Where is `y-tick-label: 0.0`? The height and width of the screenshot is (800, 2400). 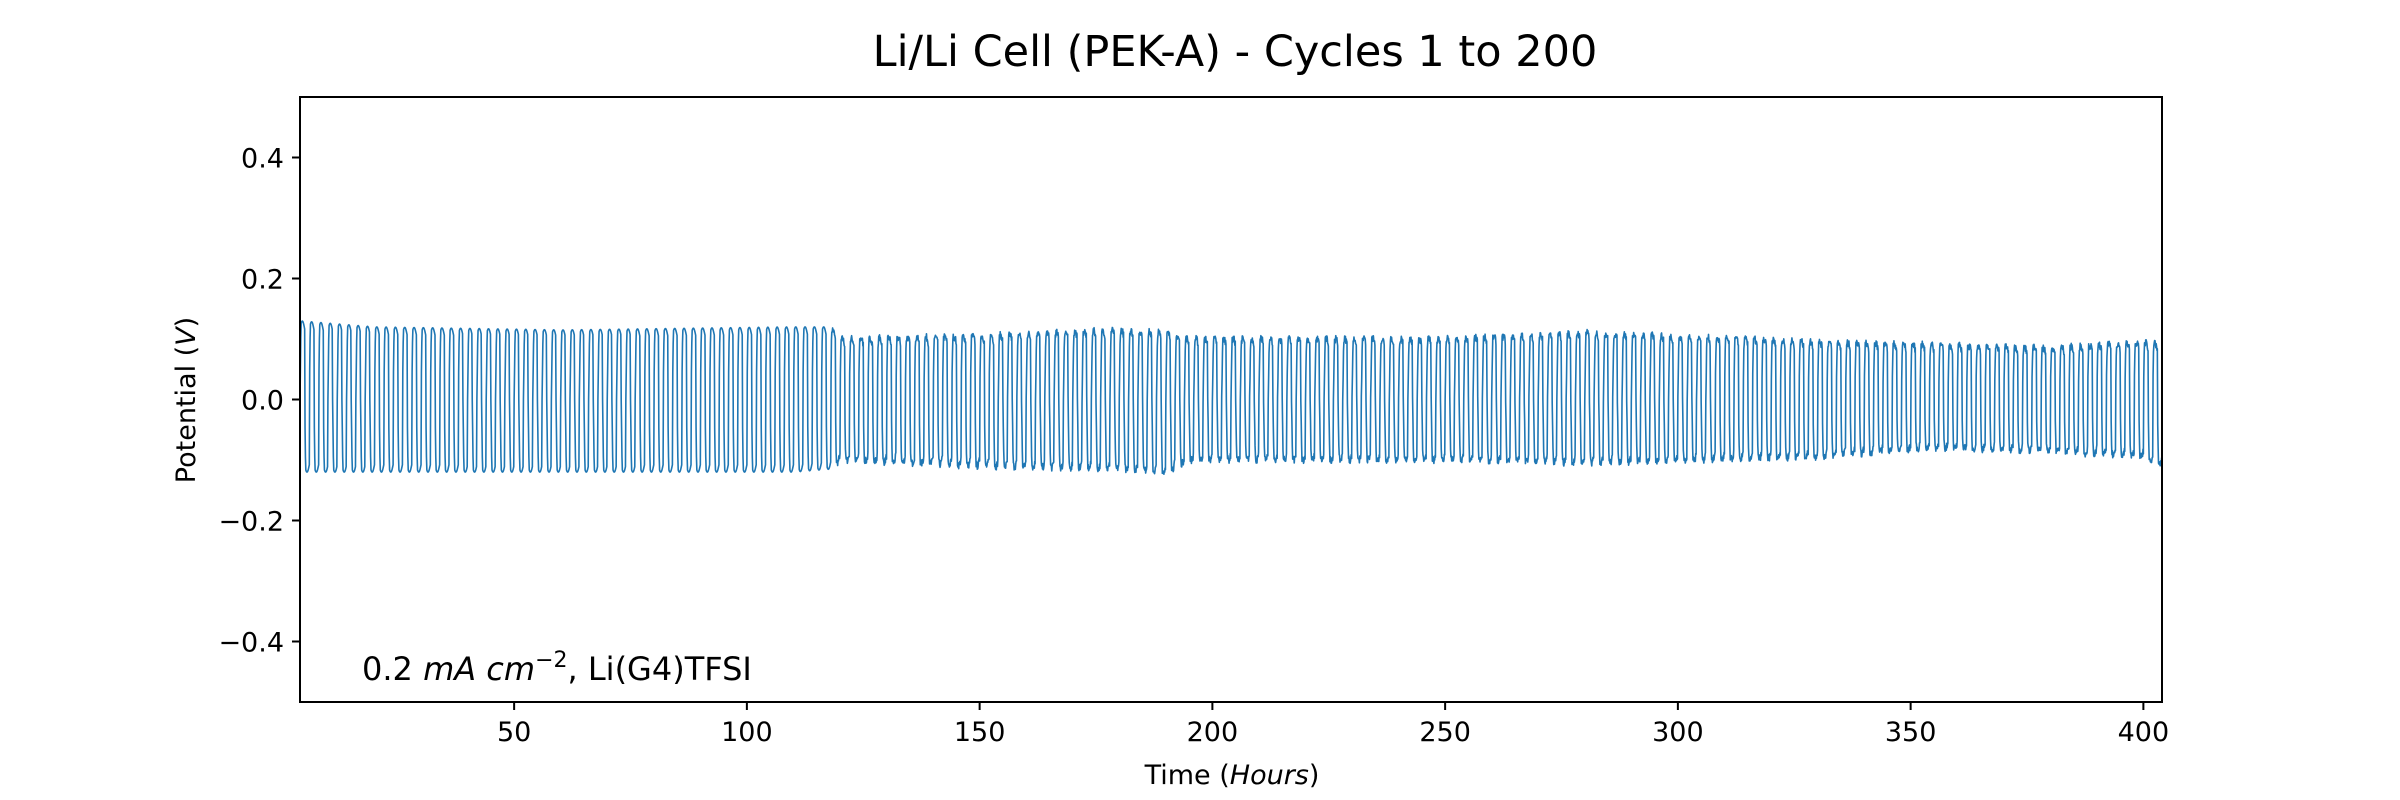
y-tick-label: 0.0 is located at coordinates (262, 401).